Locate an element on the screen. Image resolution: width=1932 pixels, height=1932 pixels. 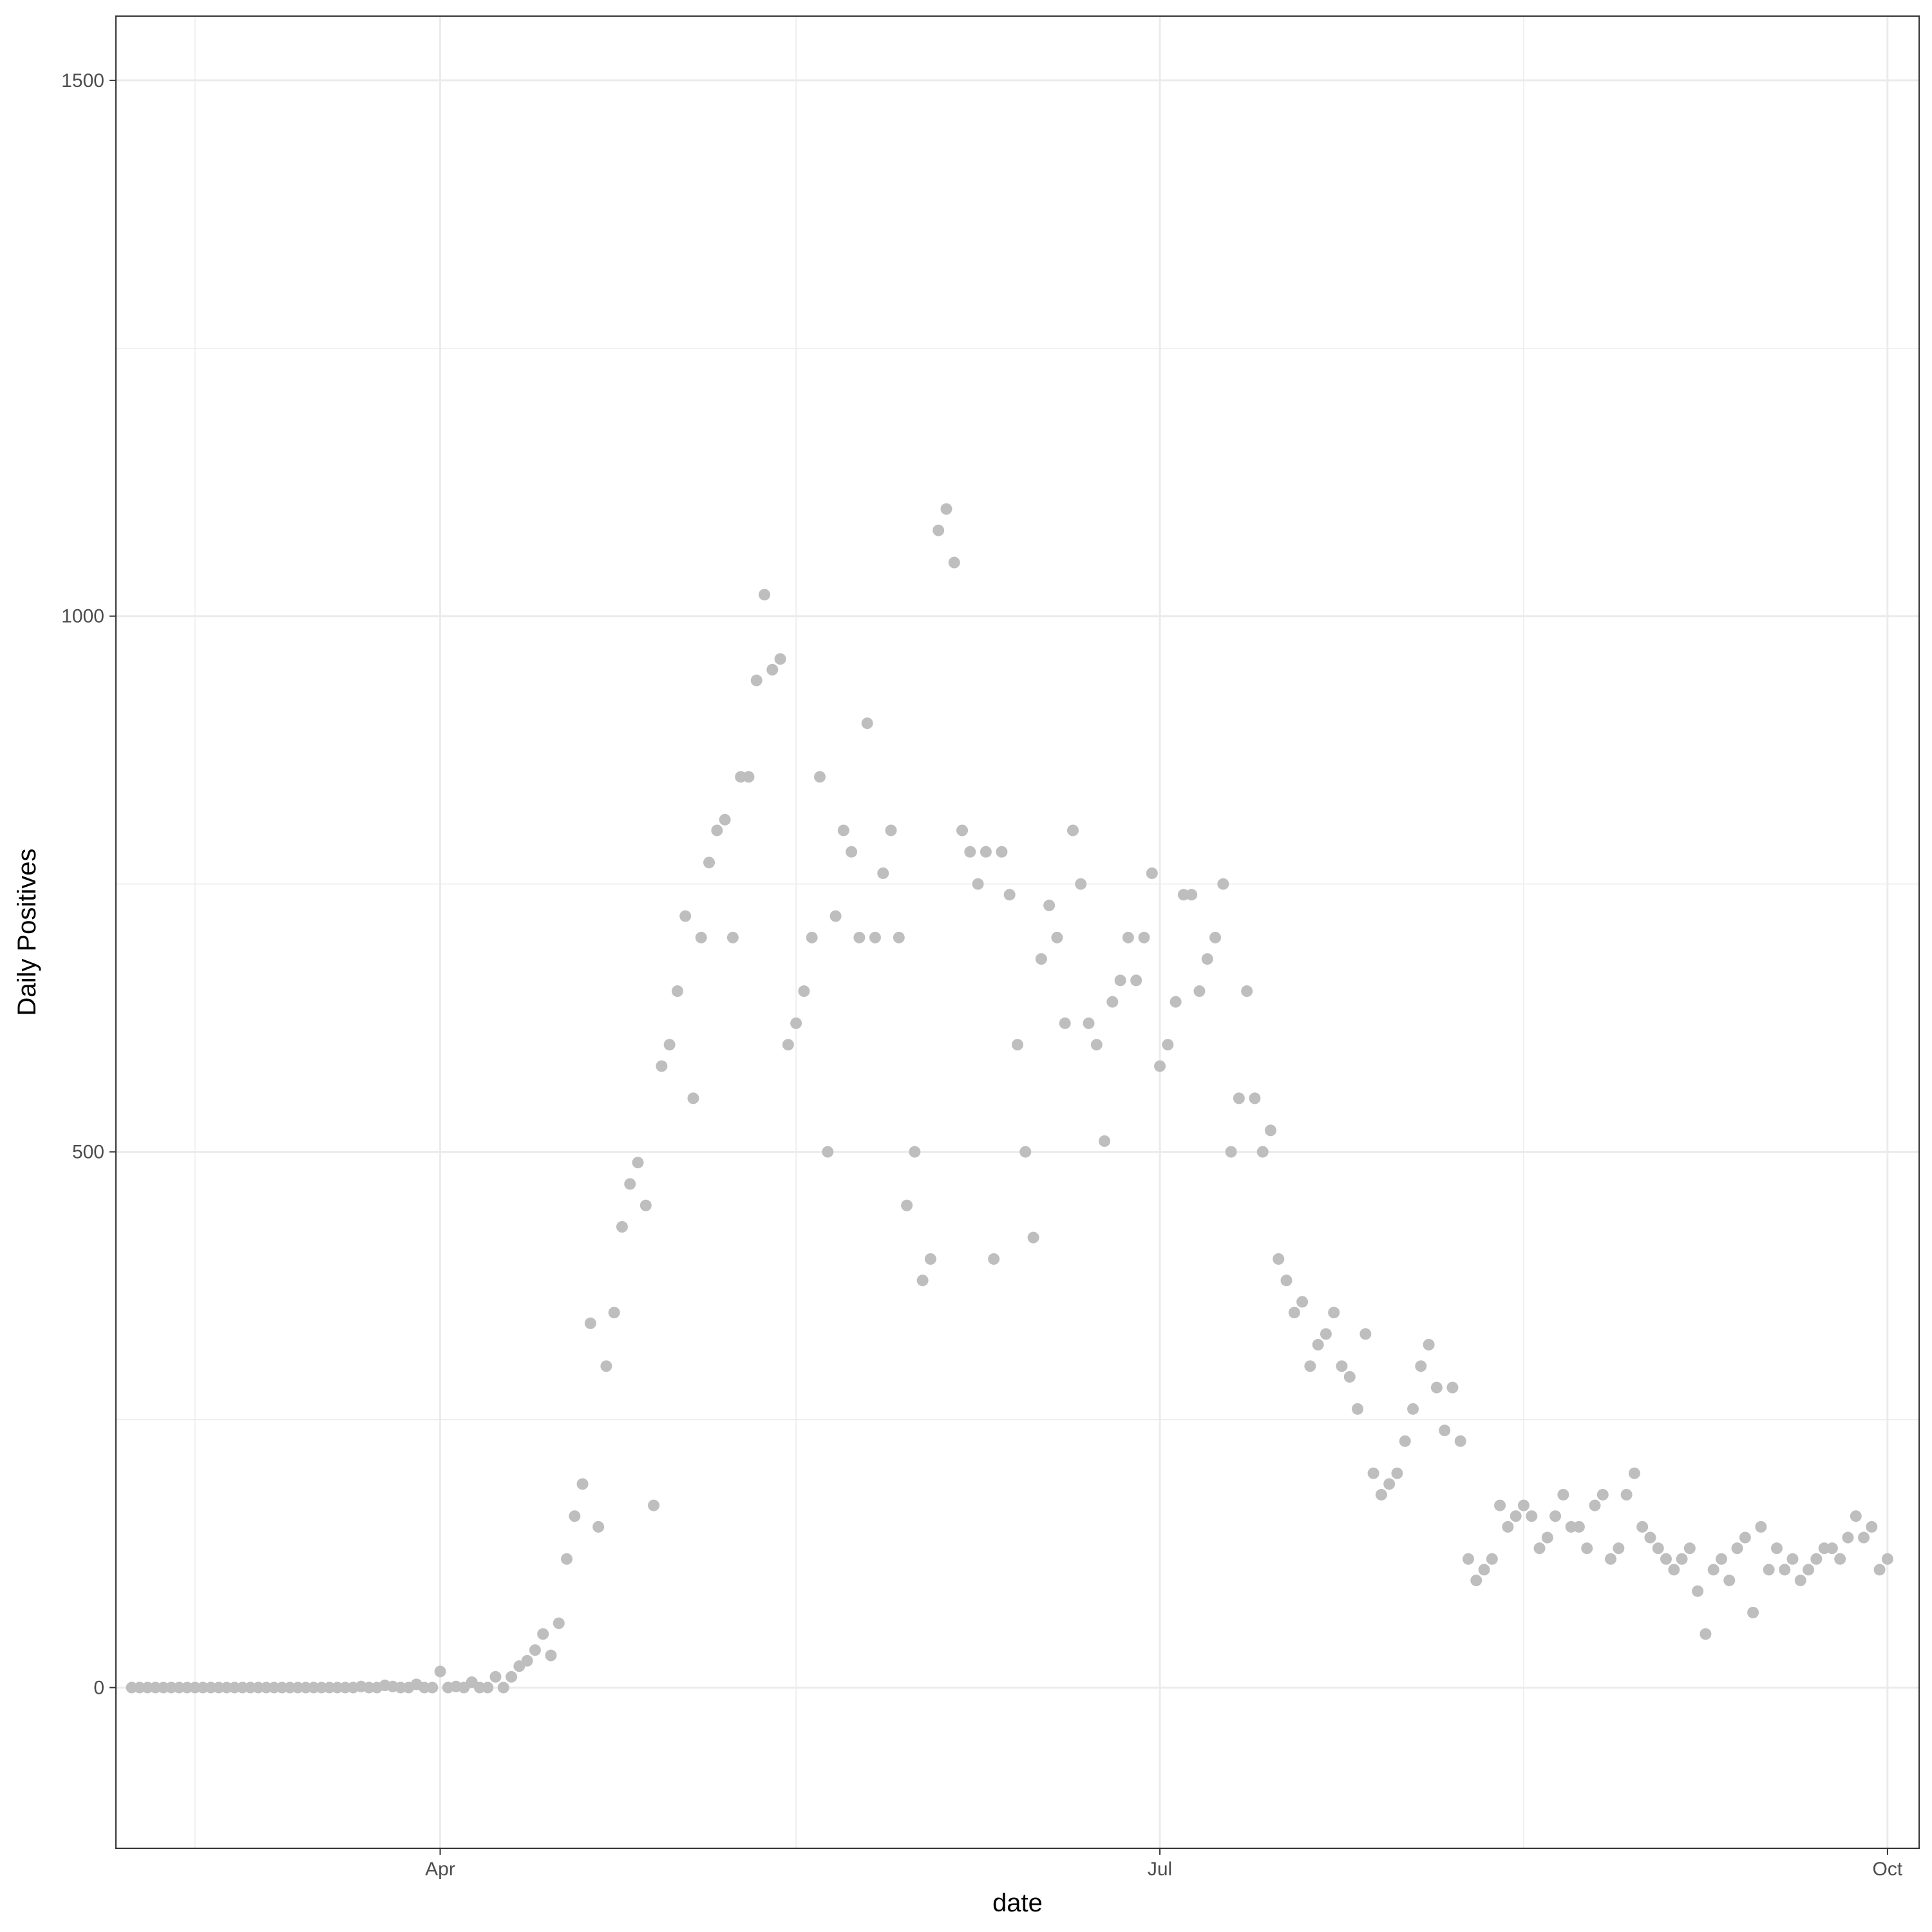
y-tick-label: 1000 is located at coordinates (83, 617).